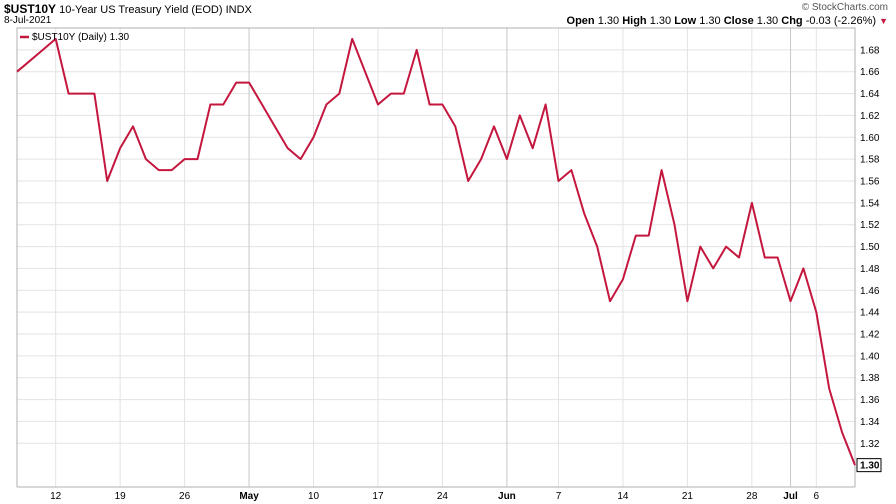 The height and width of the screenshot is (504, 896). I want to click on y-tick-label: 1.58, so click(870, 160).